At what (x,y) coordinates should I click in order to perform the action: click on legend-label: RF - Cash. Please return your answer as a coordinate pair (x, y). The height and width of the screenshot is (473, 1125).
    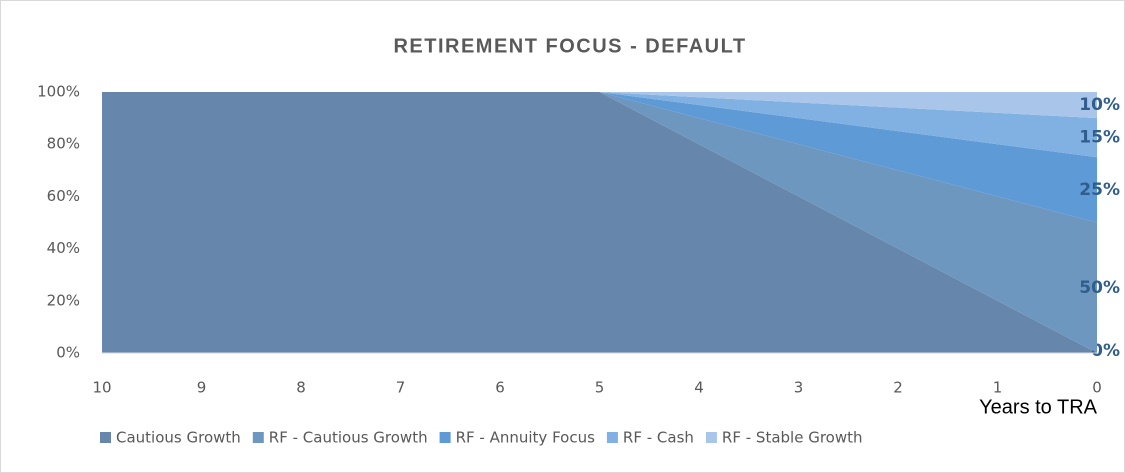
    Looking at the image, I should click on (658, 438).